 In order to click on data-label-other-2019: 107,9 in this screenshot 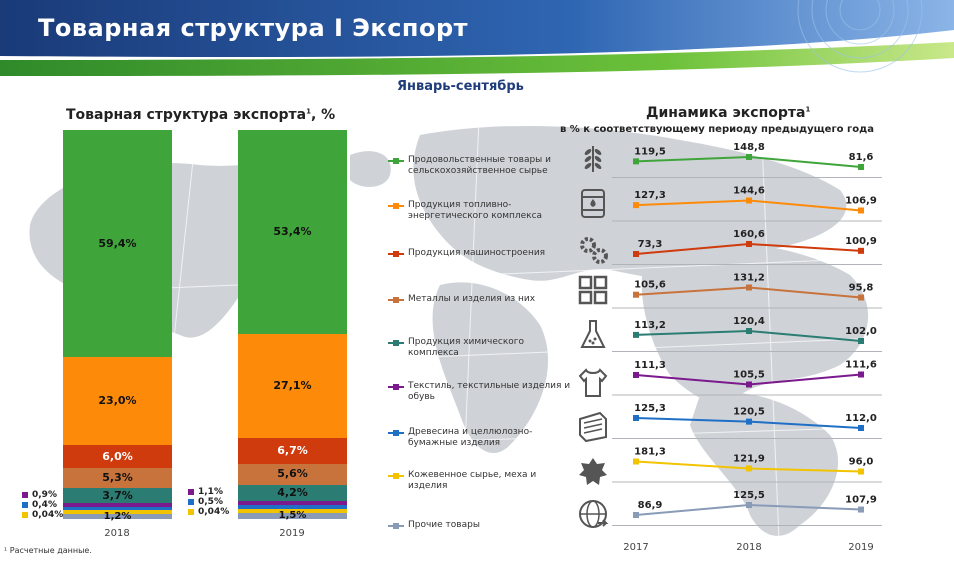, I will do `click(861, 500)`.